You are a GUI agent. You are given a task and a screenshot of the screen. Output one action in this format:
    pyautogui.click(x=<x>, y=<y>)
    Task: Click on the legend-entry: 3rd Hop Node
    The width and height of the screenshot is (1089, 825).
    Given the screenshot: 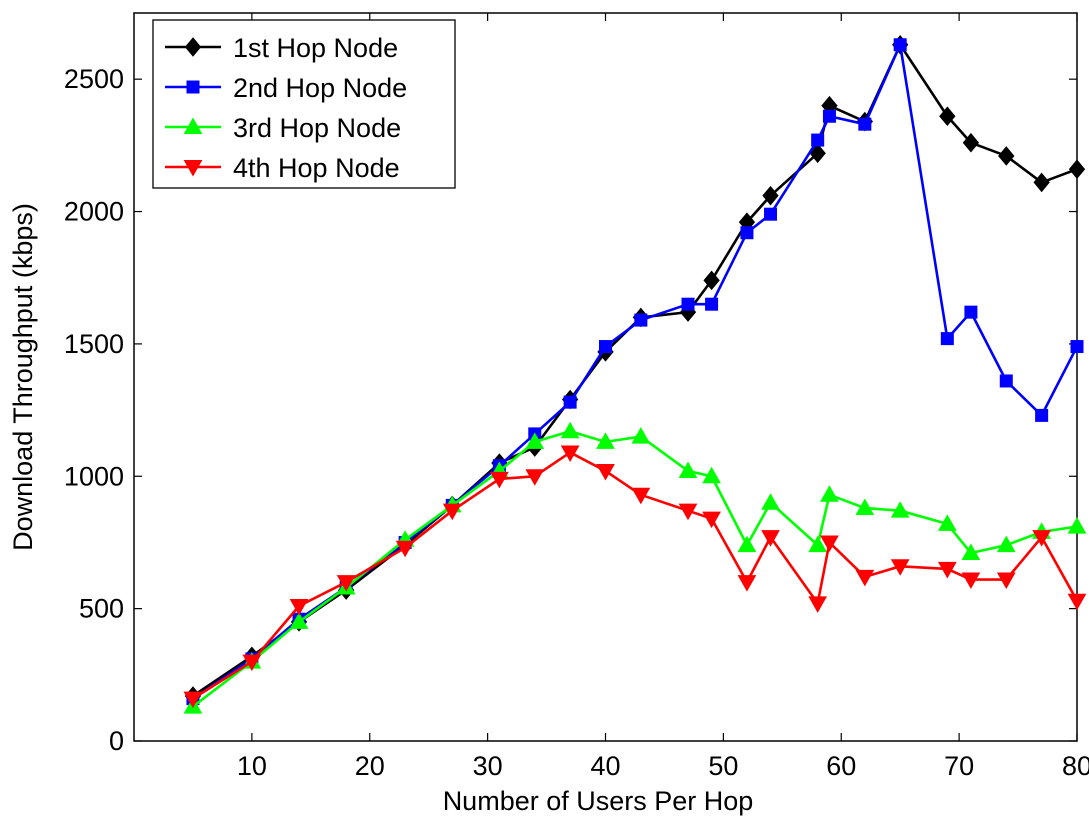 What is the action you would take?
    pyautogui.click(x=283, y=128)
    